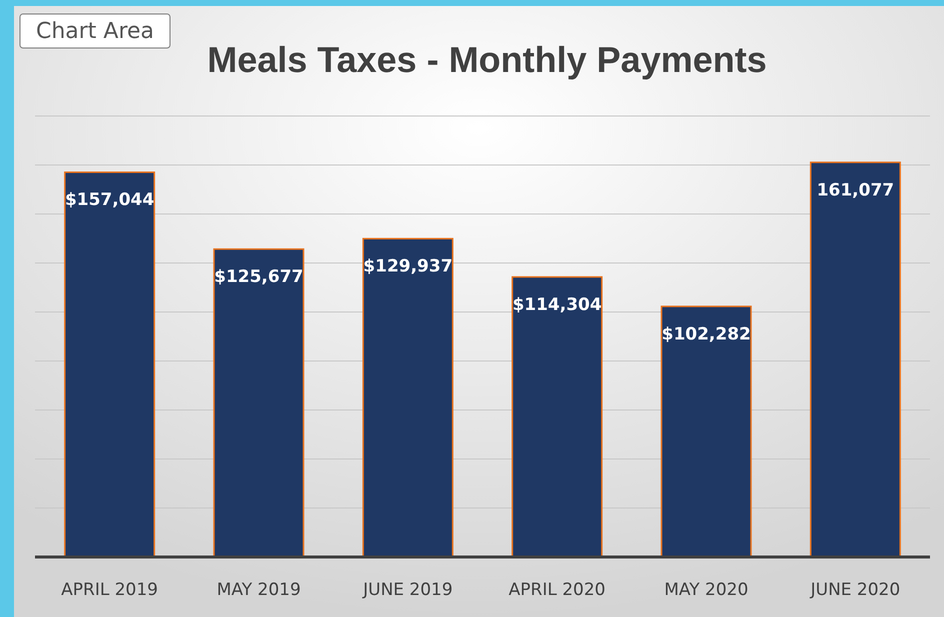 The image size is (944, 617). Describe the element at coordinates (95, 31) in the screenshot. I see `tooltip: Chart Area` at that location.